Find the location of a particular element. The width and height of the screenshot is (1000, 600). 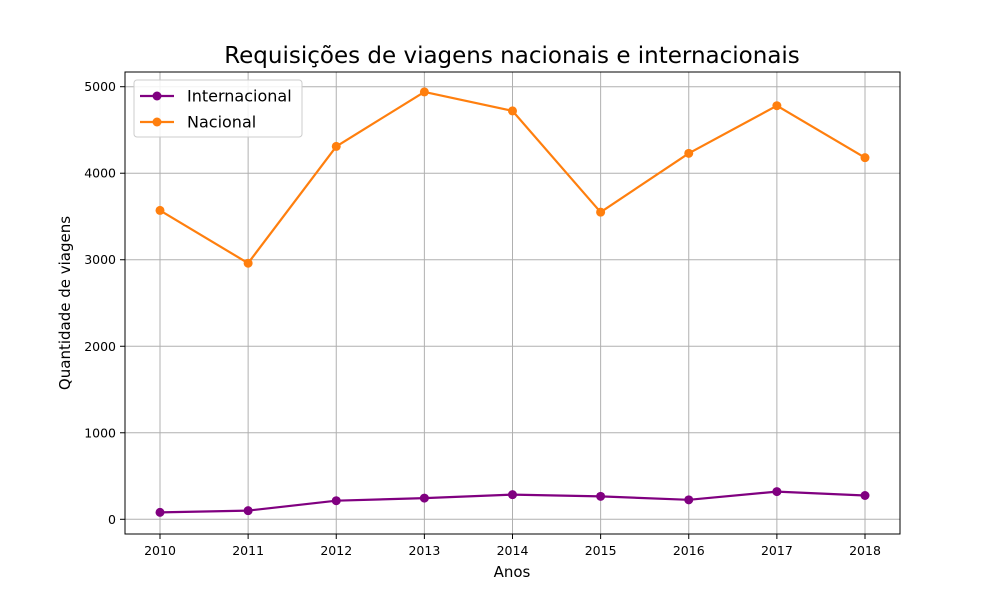

x-tick-label: 2016 is located at coordinates (689, 550).